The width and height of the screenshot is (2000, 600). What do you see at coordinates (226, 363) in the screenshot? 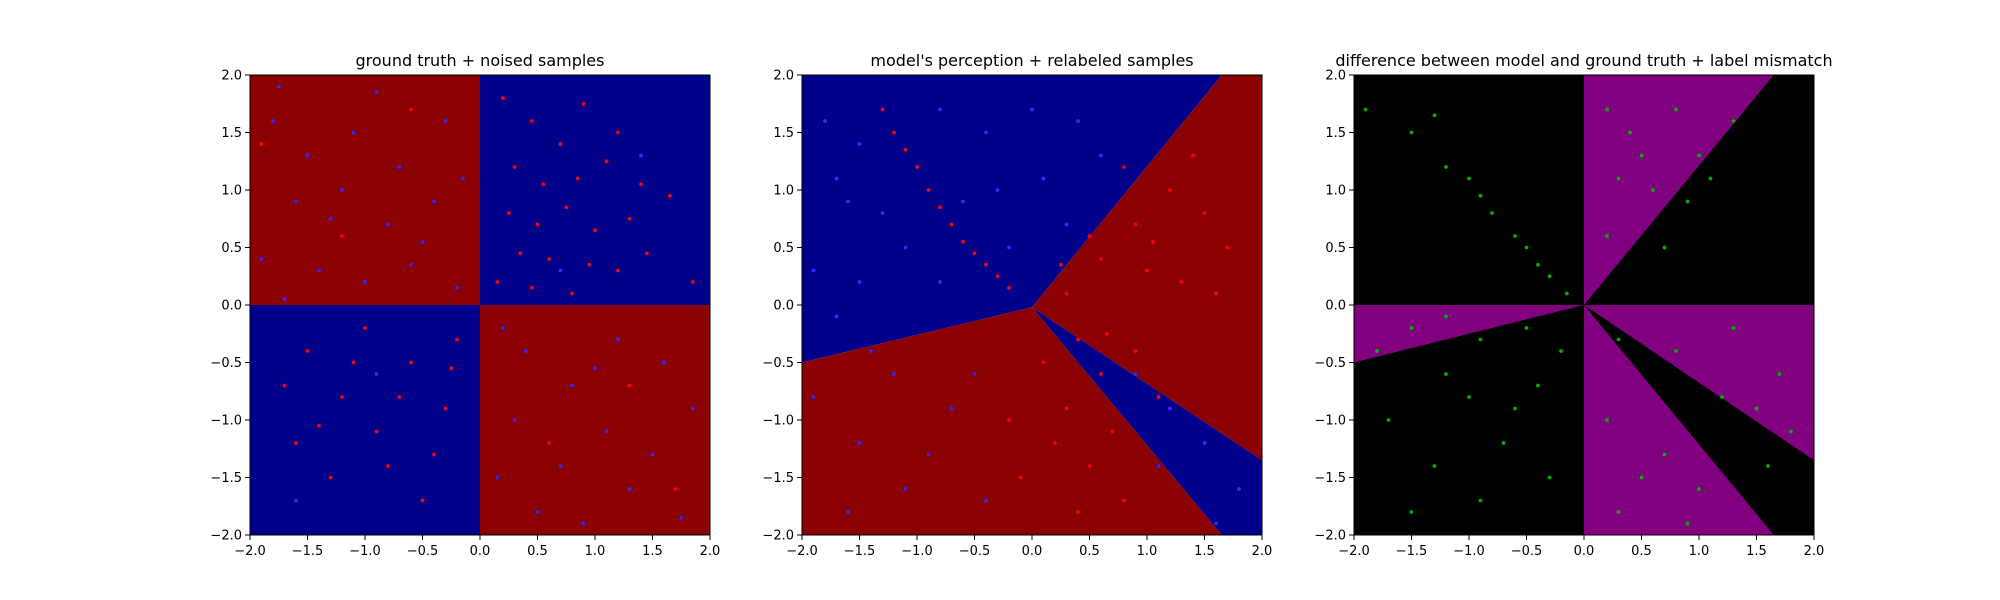
I see `y-tick-label: −0.5` at bounding box center [226, 363].